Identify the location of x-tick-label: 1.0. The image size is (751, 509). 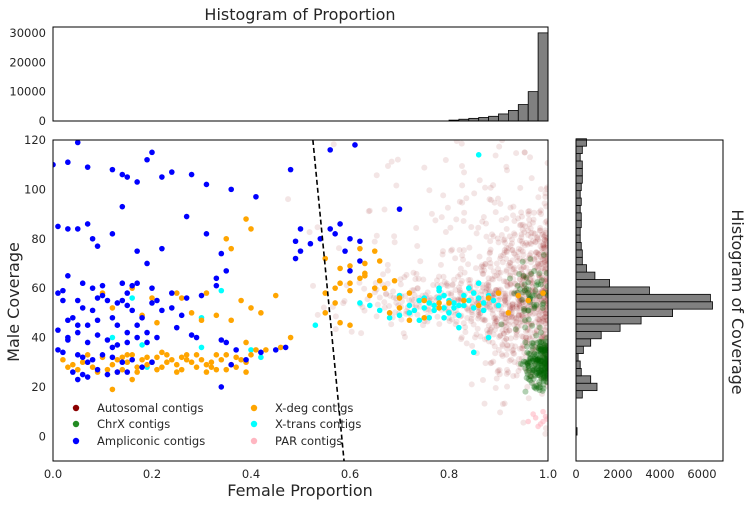
(548, 474).